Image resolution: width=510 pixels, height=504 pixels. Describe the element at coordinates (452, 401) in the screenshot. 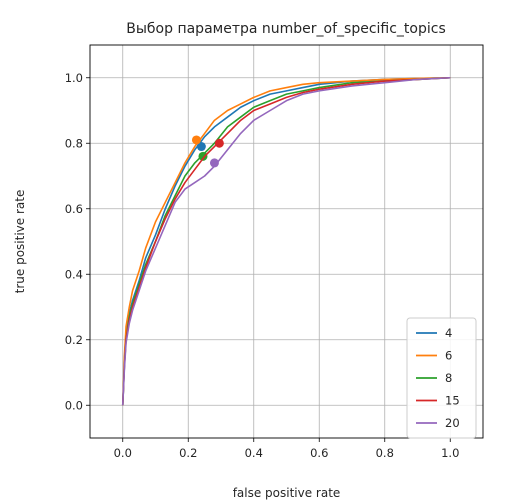

I see `legend-label: 15` at that location.